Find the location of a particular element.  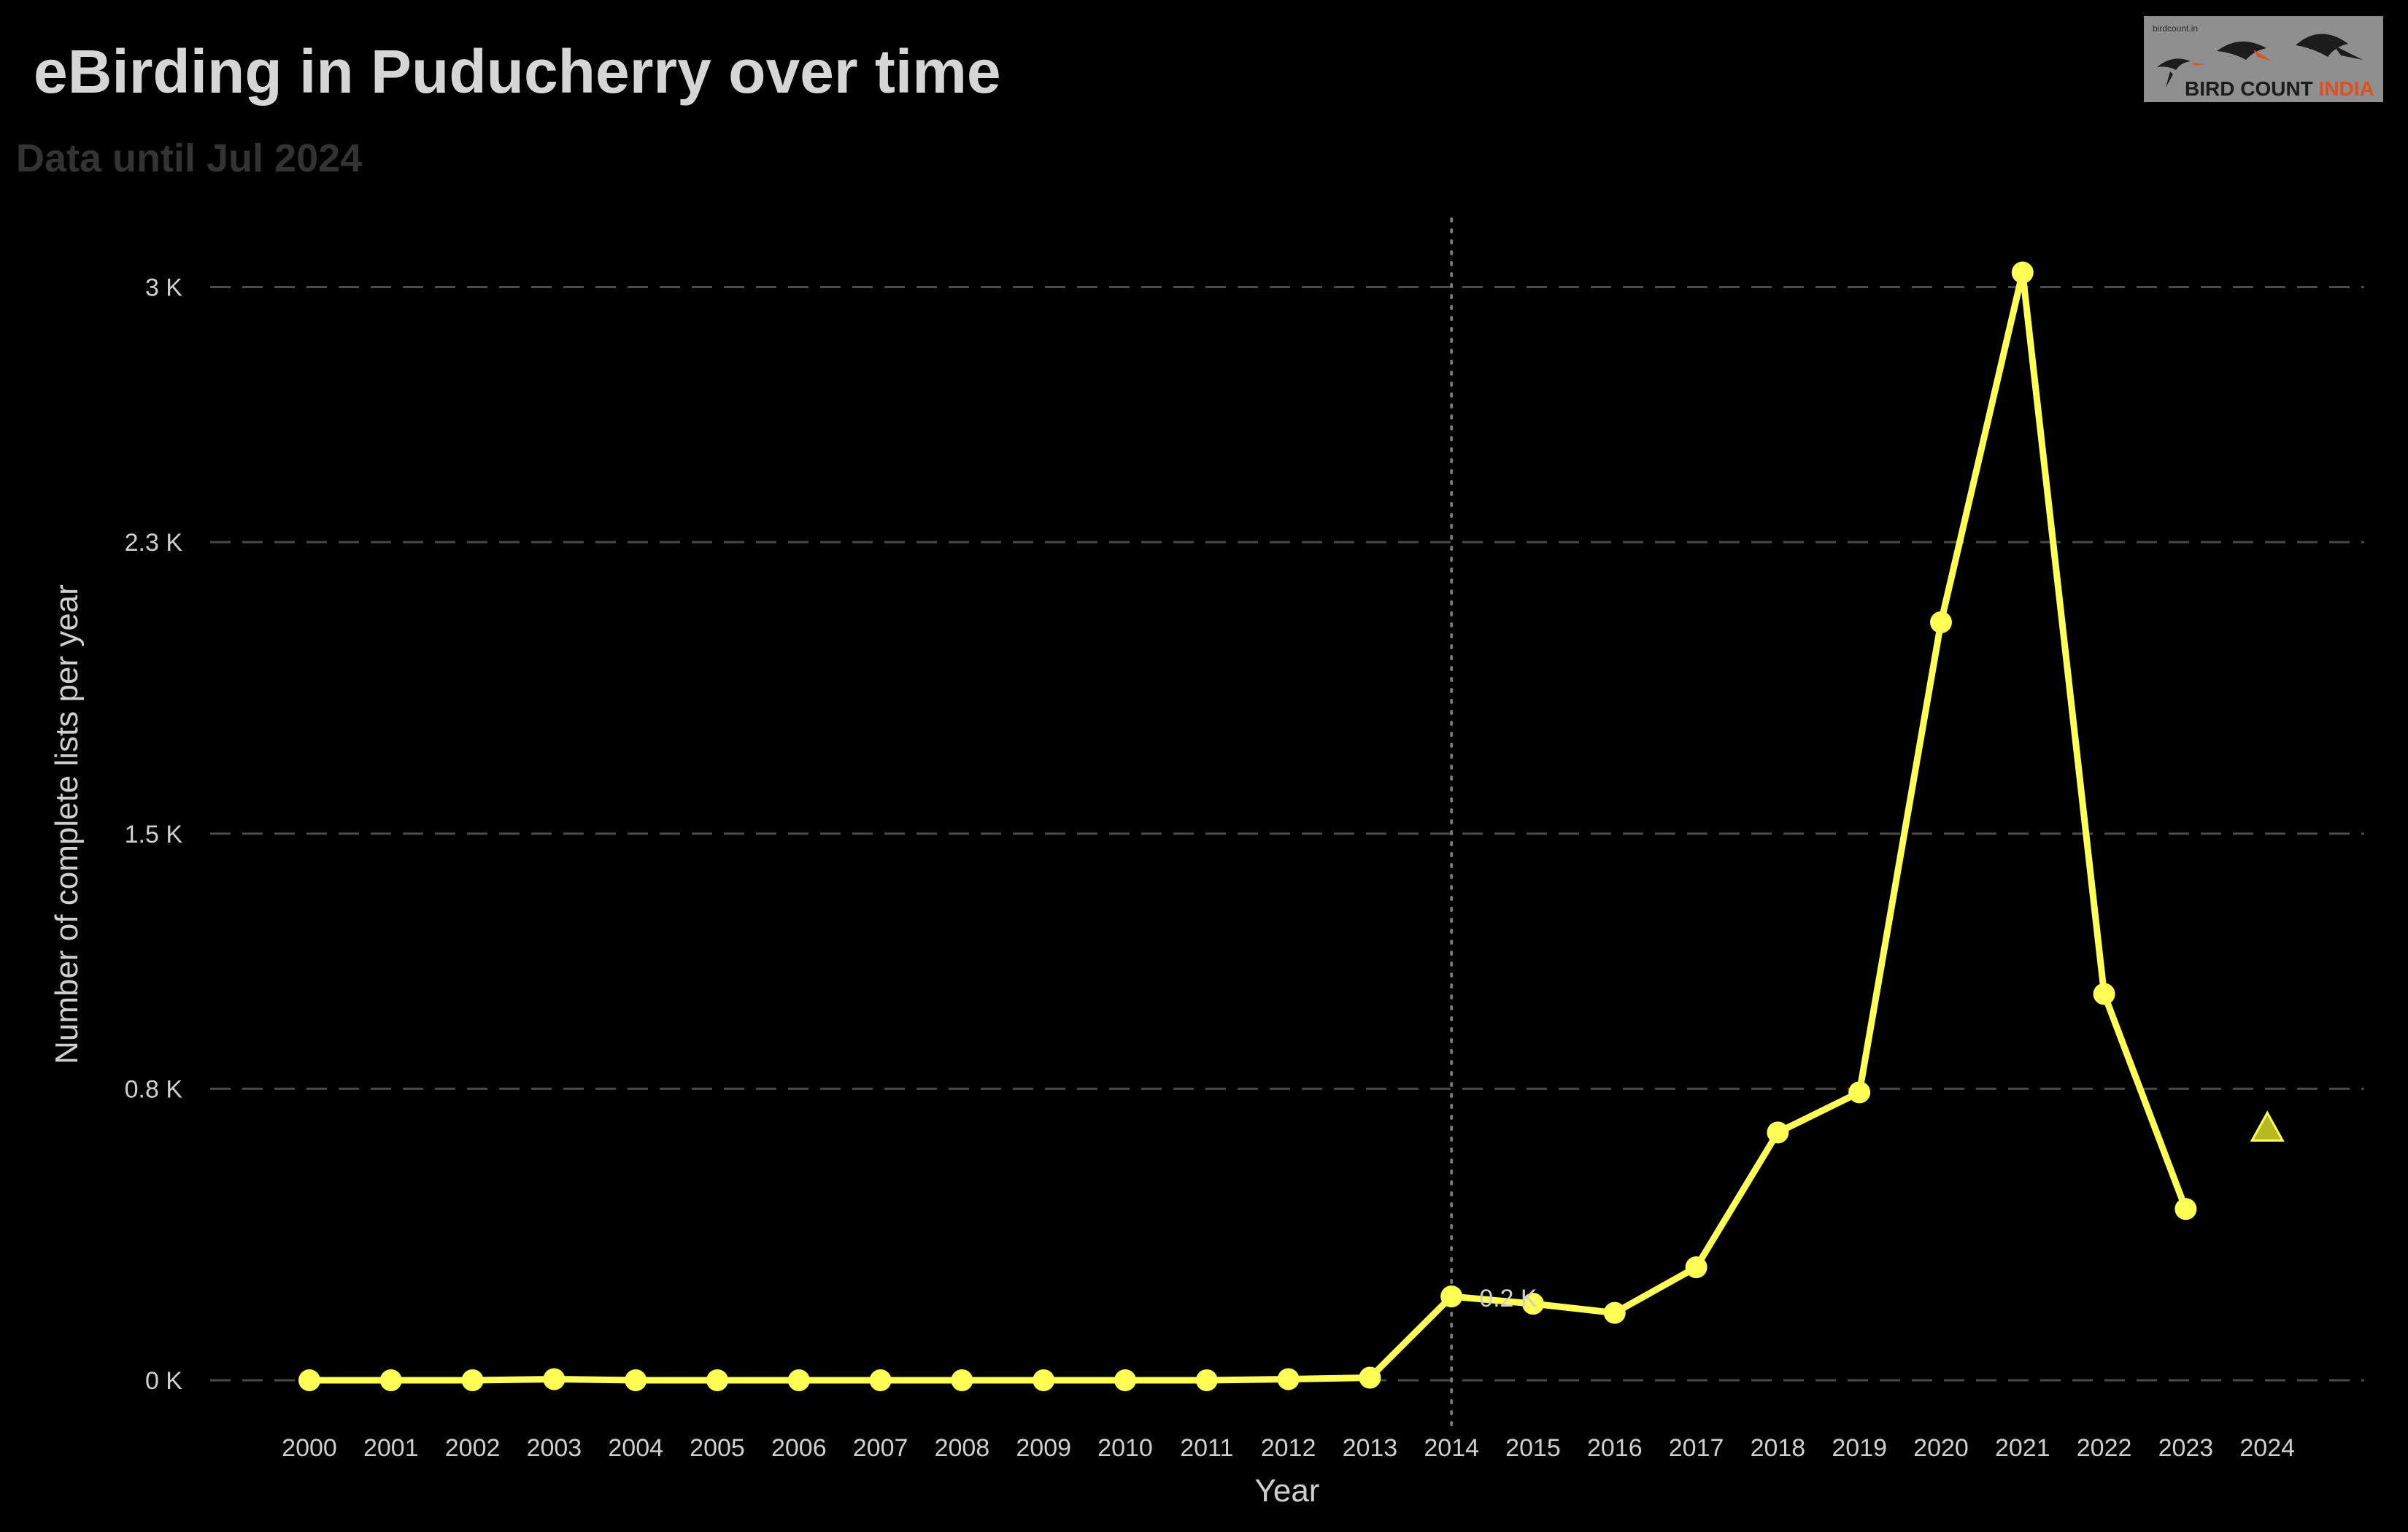

data-point-2015 is located at coordinates (1533, 1304).